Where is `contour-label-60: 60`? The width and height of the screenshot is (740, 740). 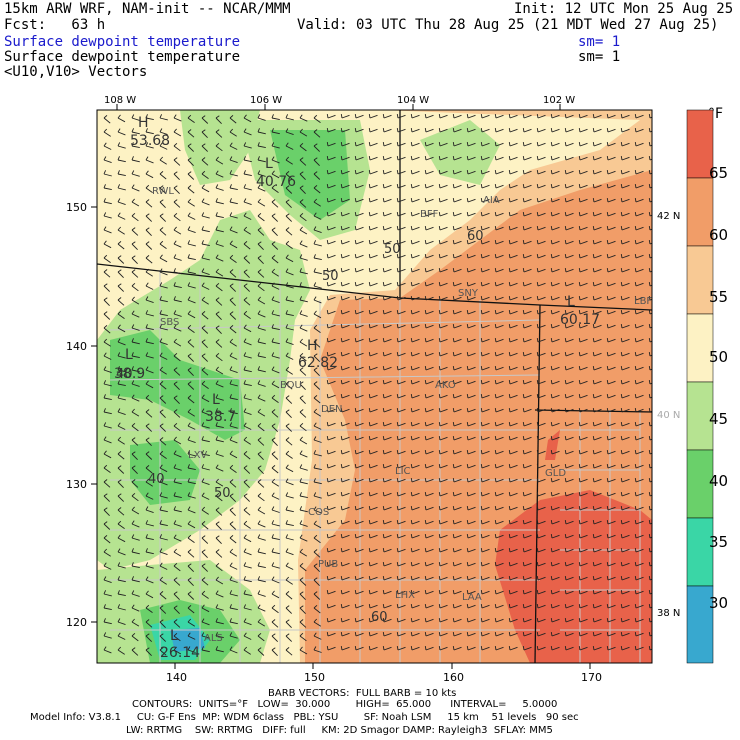
contour-label-60: 60 is located at coordinates (475, 236).